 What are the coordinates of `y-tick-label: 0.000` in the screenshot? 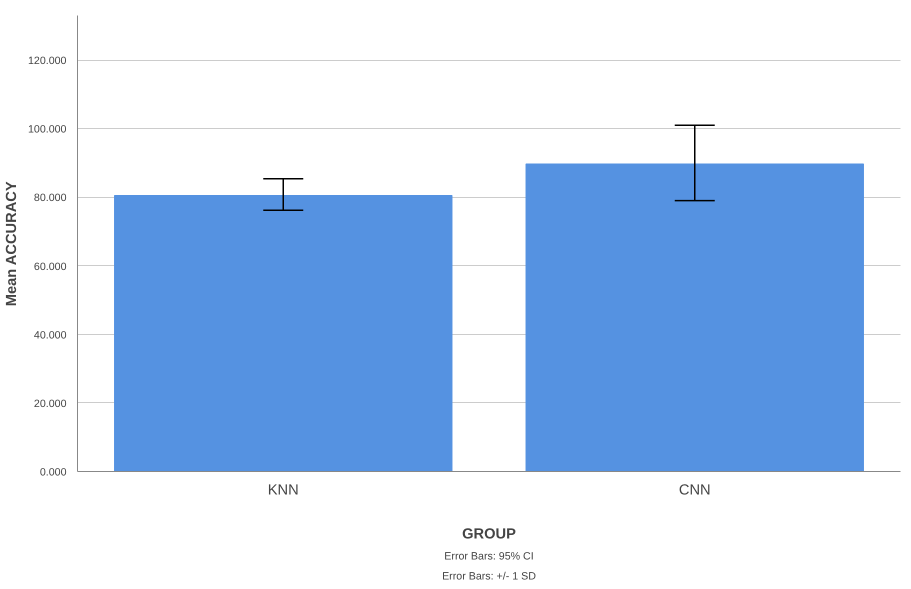 It's located at (53, 472).